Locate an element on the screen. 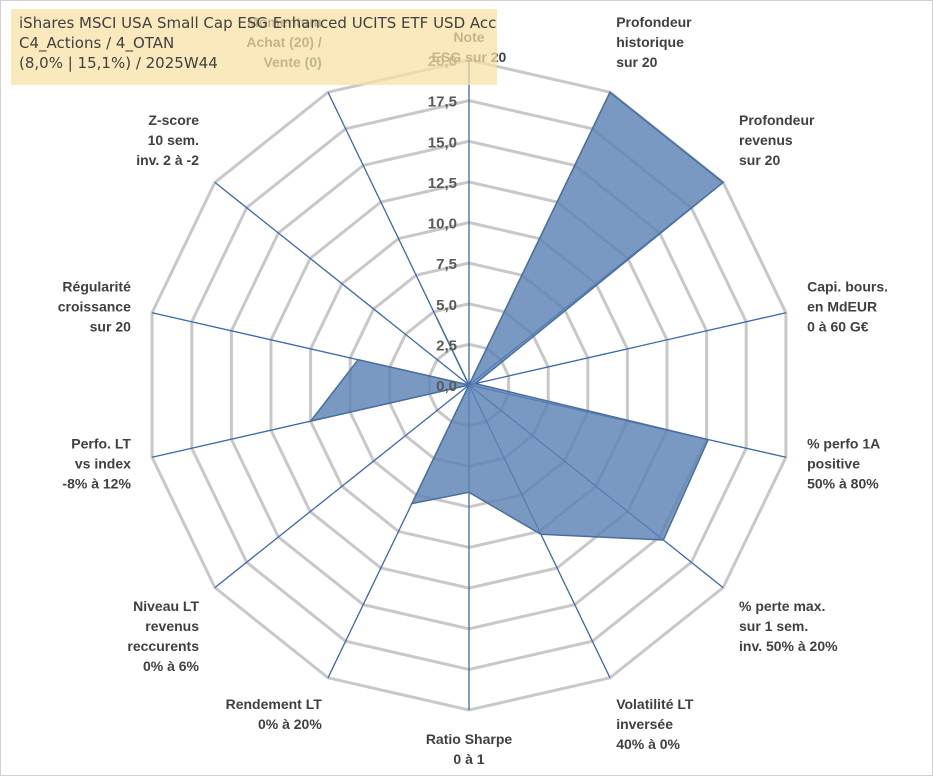  axis-label: % perfo 1A positive 50% à 80% is located at coordinates (843, 464).